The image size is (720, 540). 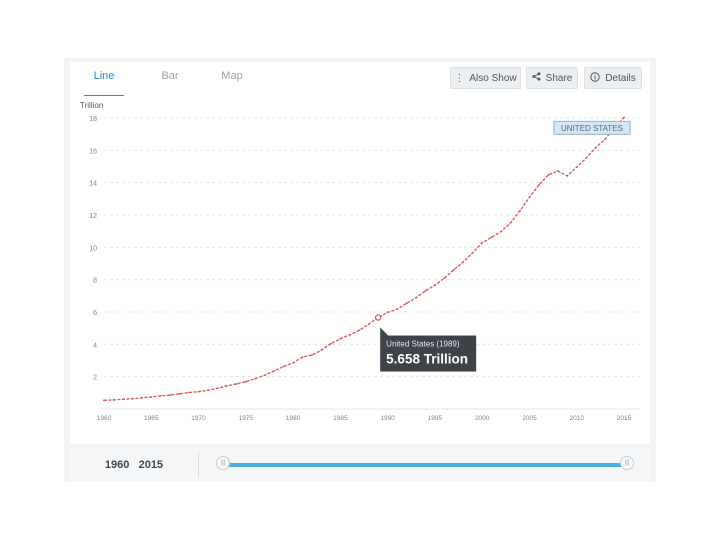 What do you see at coordinates (482, 418) in the screenshot?
I see `x-tick-label: 2000` at bounding box center [482, 418].